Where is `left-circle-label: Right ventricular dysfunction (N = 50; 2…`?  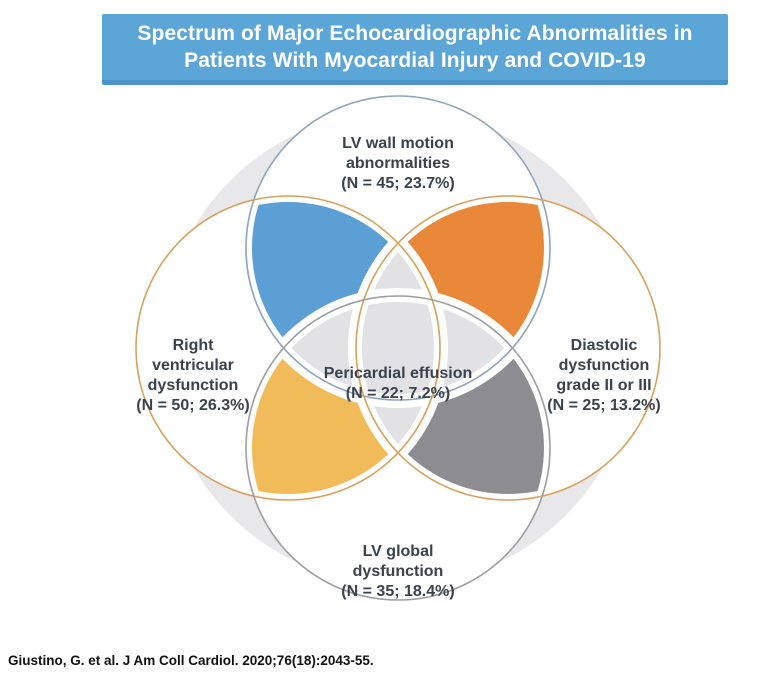 left-circle-label: Right ventricular dysfunction (N = 50; 2… is located at coordinates (192, 375).